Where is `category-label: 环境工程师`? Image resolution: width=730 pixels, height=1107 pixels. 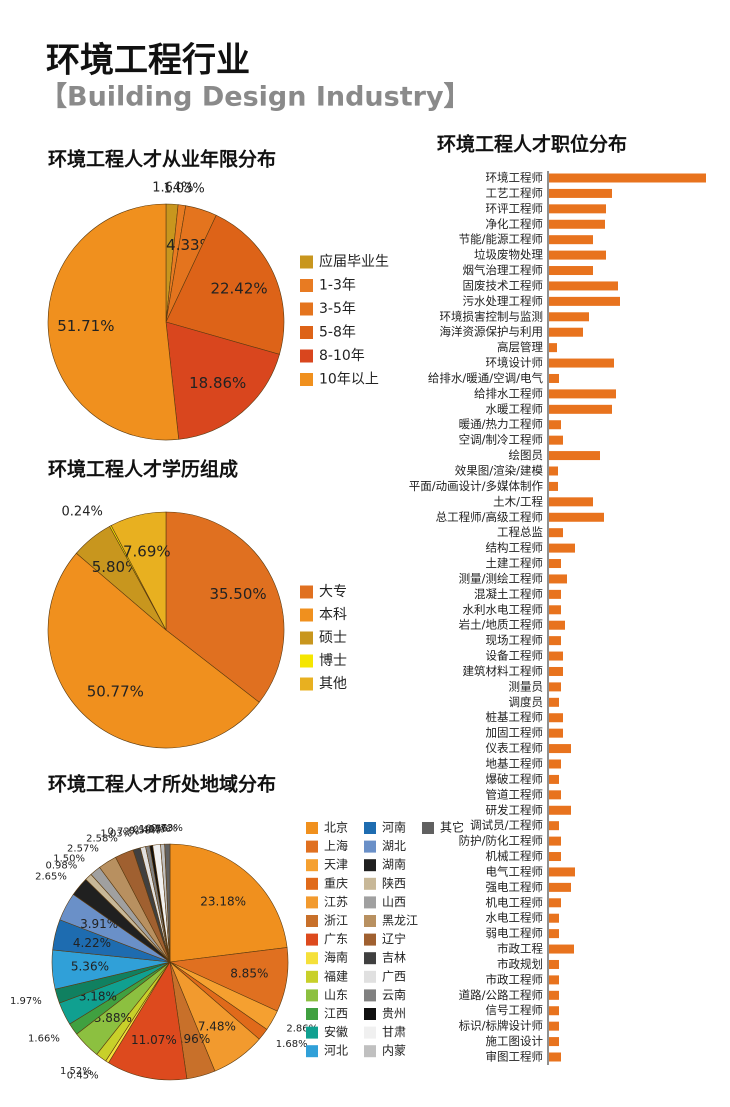
category-label: 环境工程师 is located at coordinates (515, 178).